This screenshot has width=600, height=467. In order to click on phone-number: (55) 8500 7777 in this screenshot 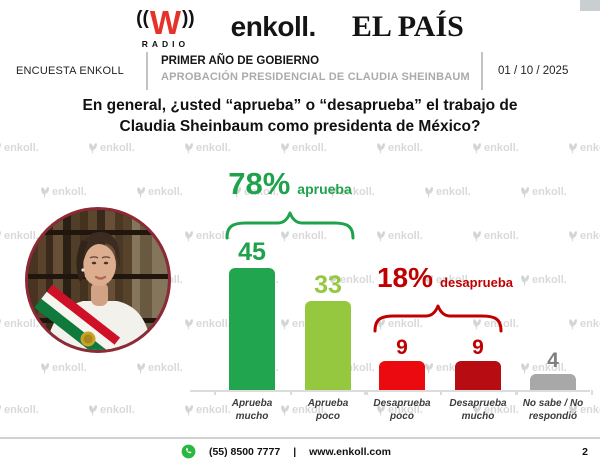, I will do `click(244, 451)`.